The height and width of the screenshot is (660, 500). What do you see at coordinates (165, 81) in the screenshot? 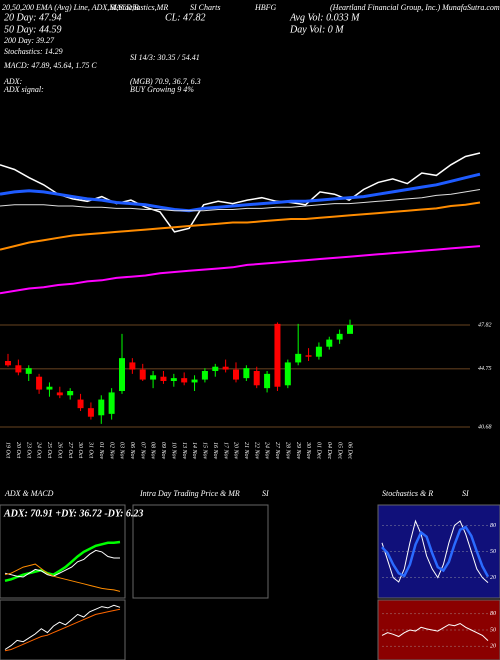
I see `annotation: (MGB) 70.9, 36.7, 6.3` at bounding box center [165, 81].